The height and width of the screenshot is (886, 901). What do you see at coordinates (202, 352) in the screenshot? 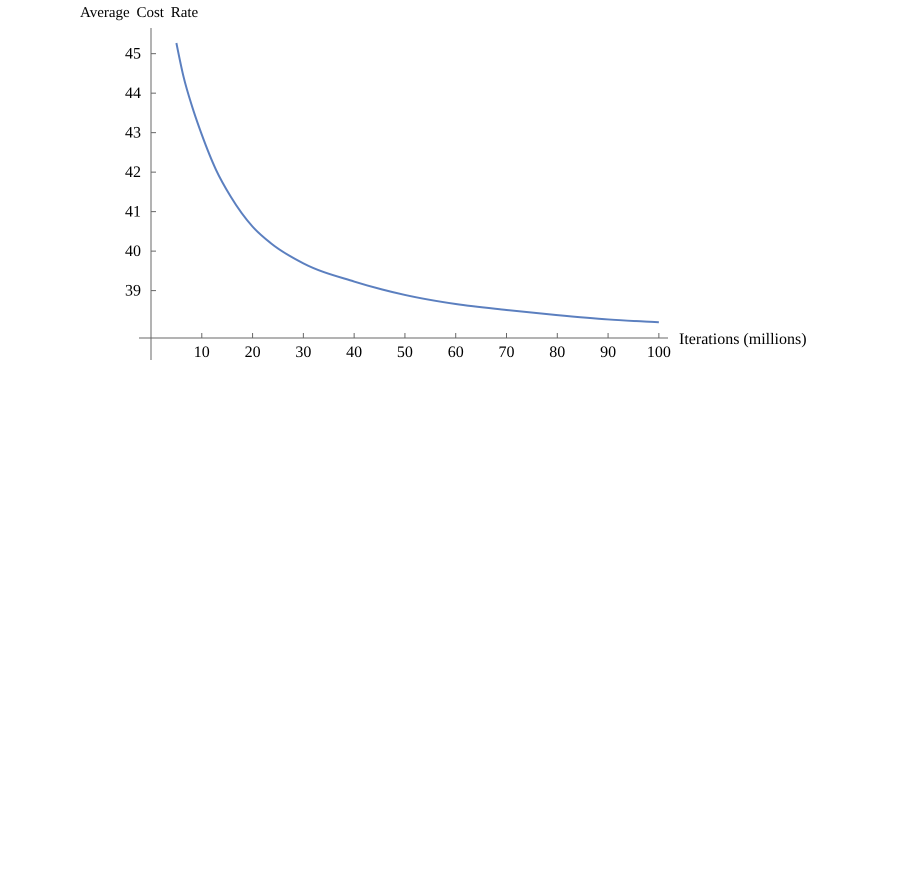
I see `x-tick-label: 10` at bounding box center [202, 352].